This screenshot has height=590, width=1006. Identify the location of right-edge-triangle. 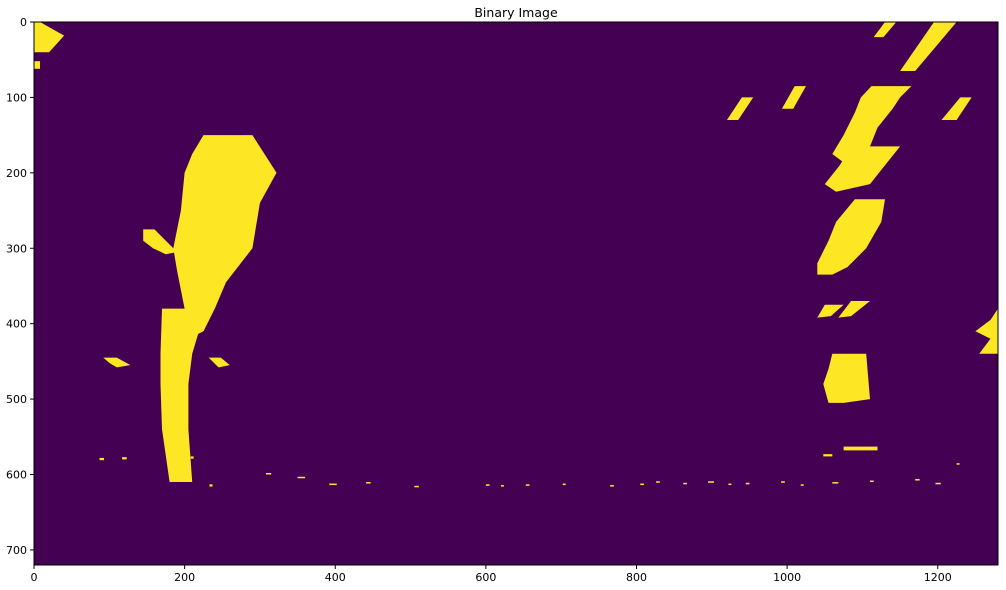
(986, 331).